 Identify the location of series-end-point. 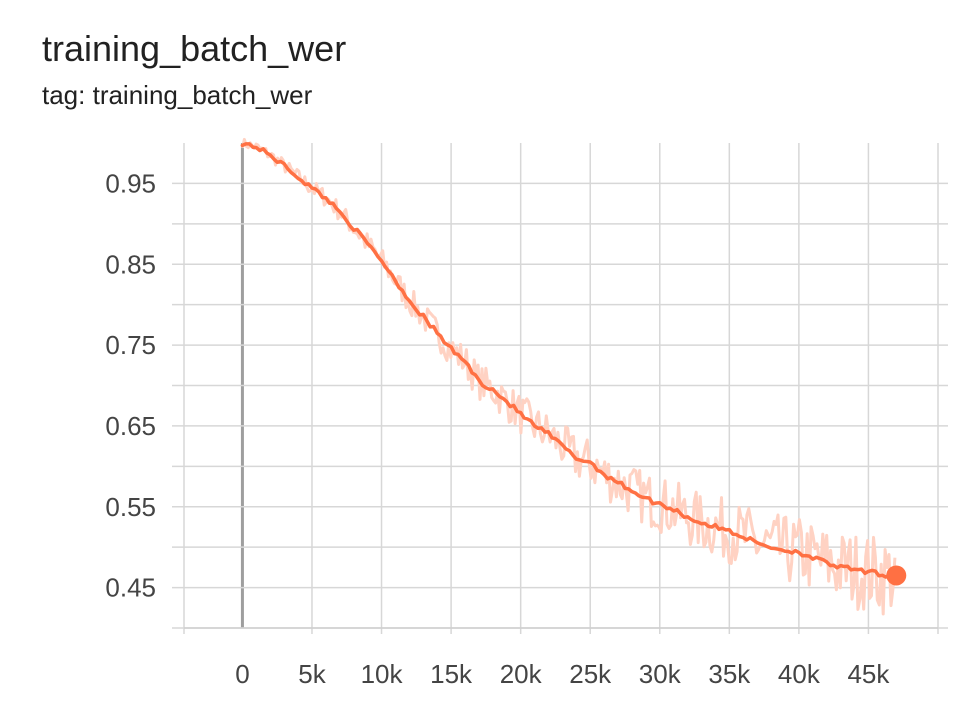
(896, 575).